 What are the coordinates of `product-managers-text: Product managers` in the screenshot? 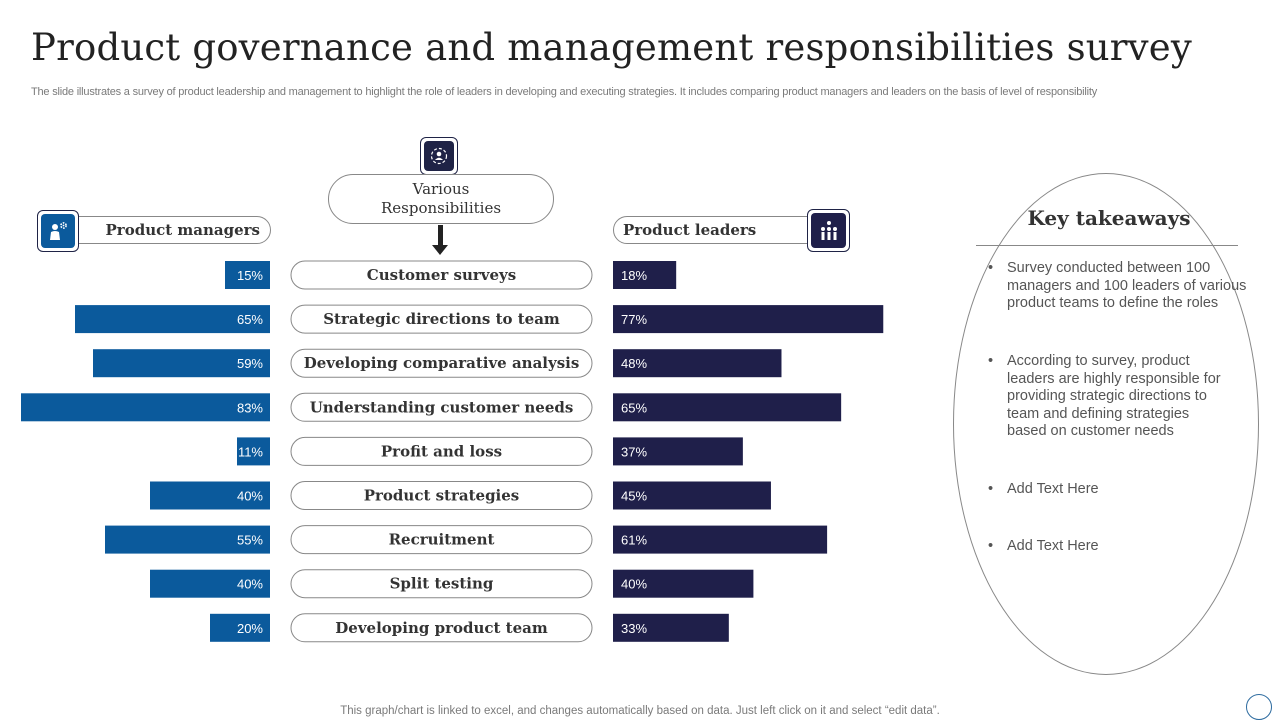 It's located at (182, 230).